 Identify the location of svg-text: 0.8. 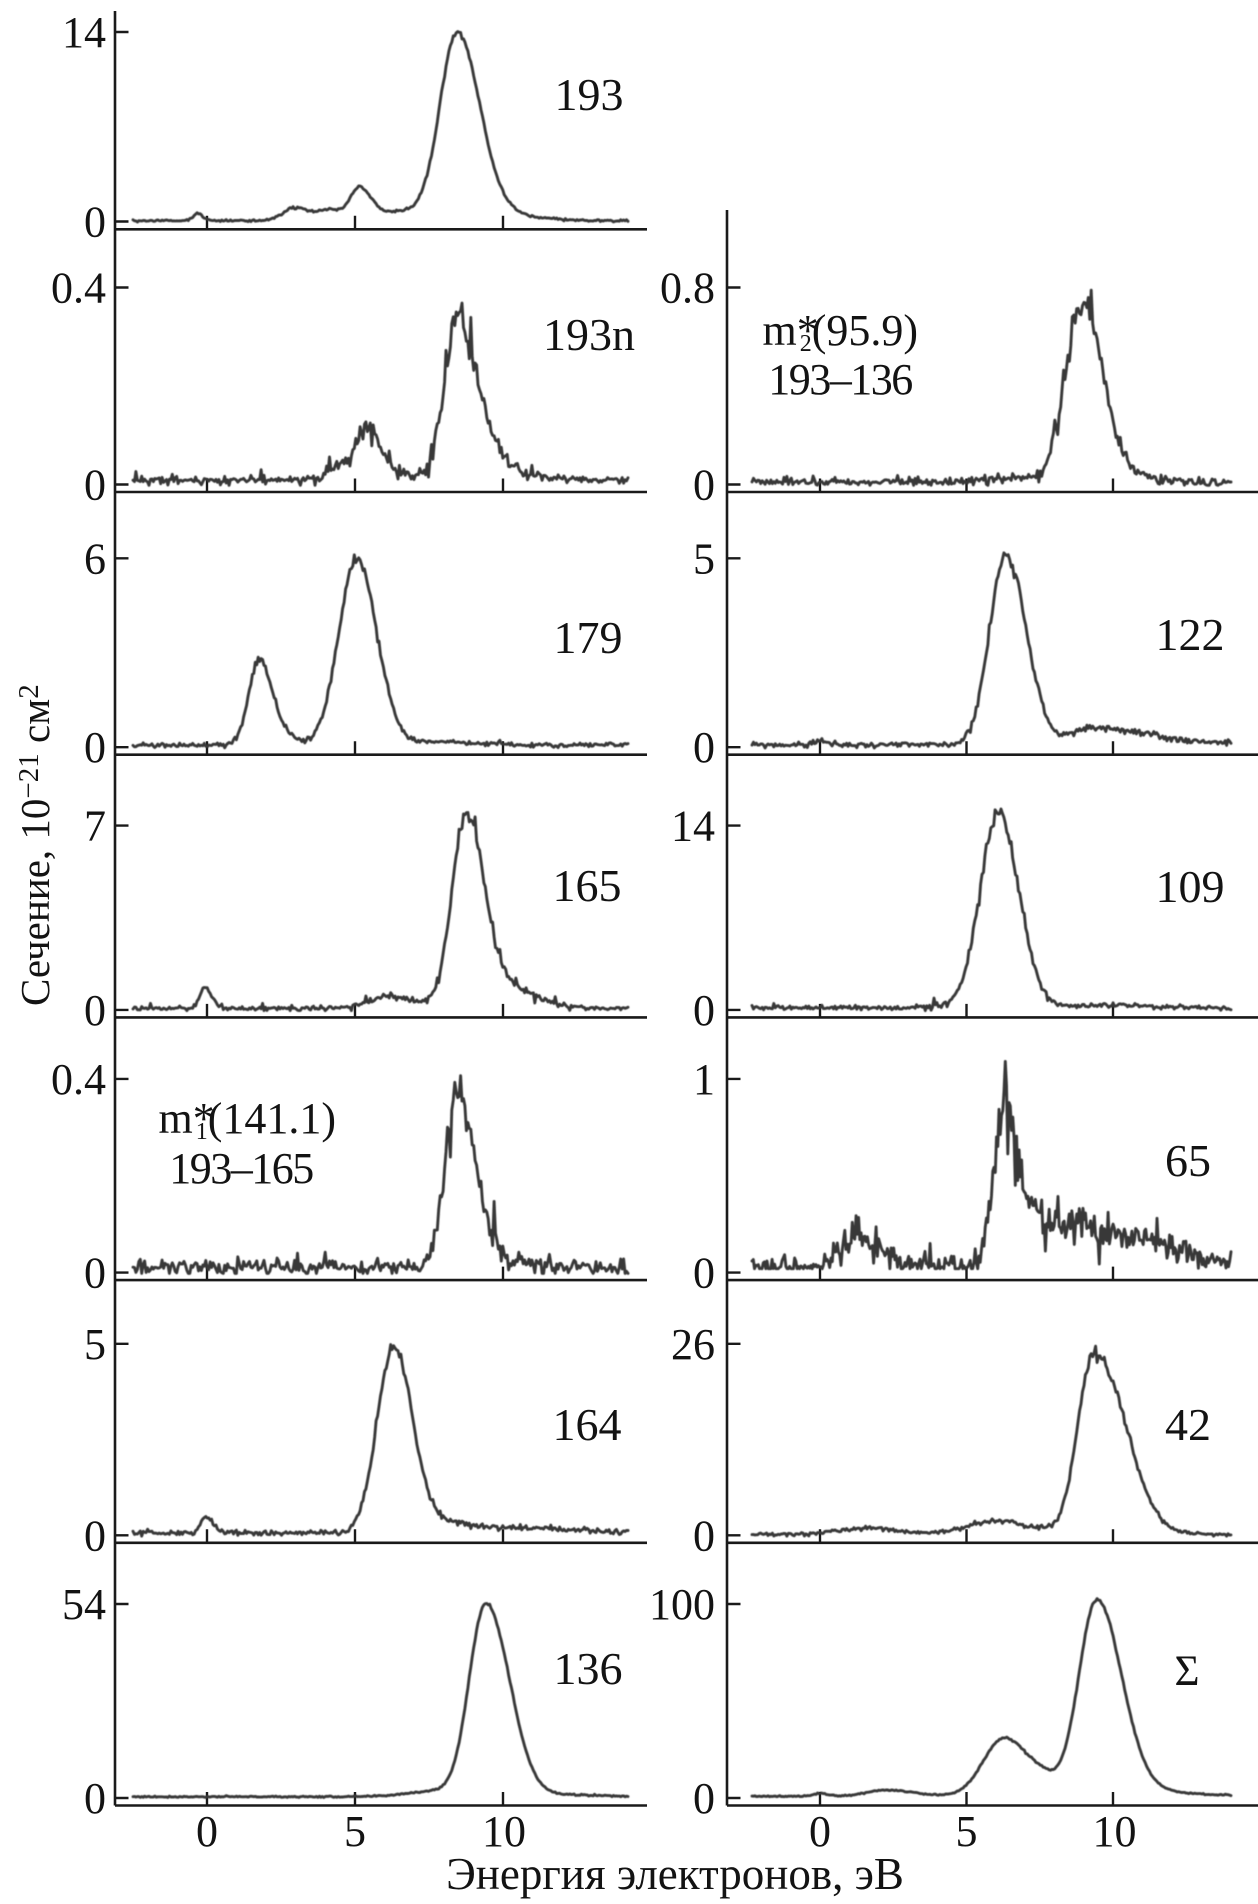
(687, 288).